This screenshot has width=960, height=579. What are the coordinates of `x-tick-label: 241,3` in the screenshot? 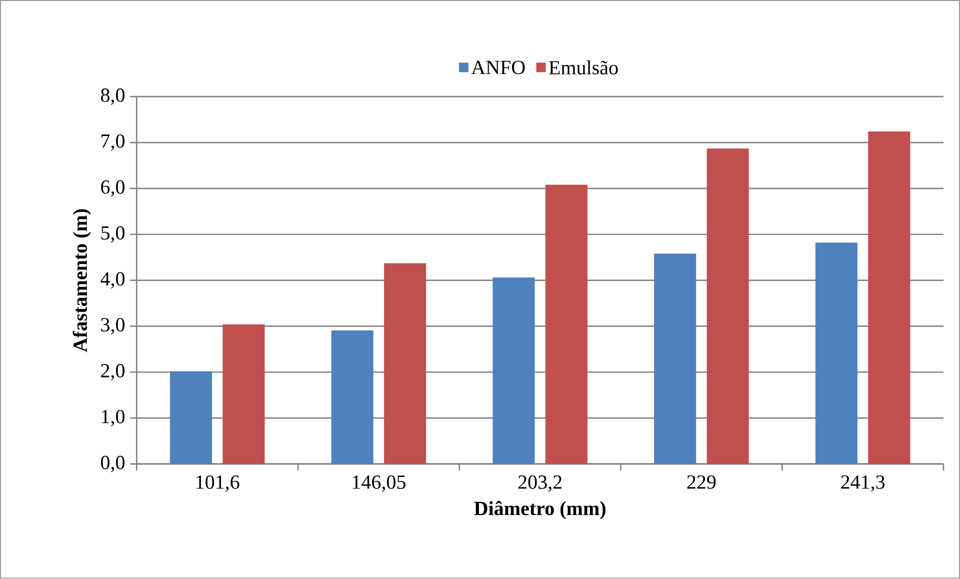 It's located at (863, 484).